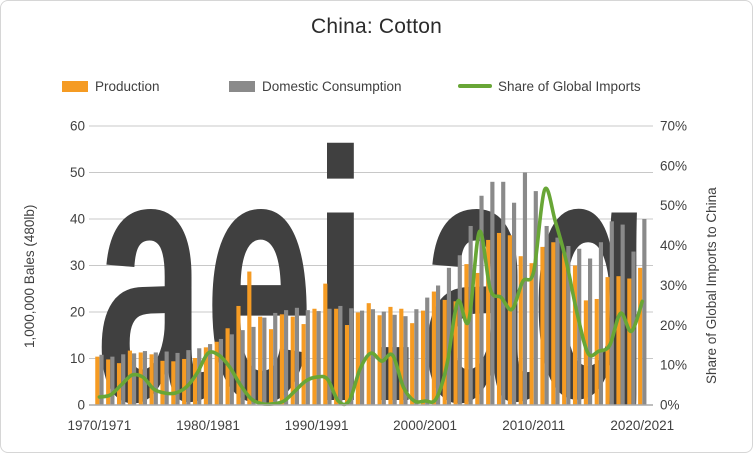 This screenshot has width=753, height=453. What do you see at coordinates (673, 205) in the screenshot?
I see `y-right-tick: 50%` at bounding box center [673, 205].